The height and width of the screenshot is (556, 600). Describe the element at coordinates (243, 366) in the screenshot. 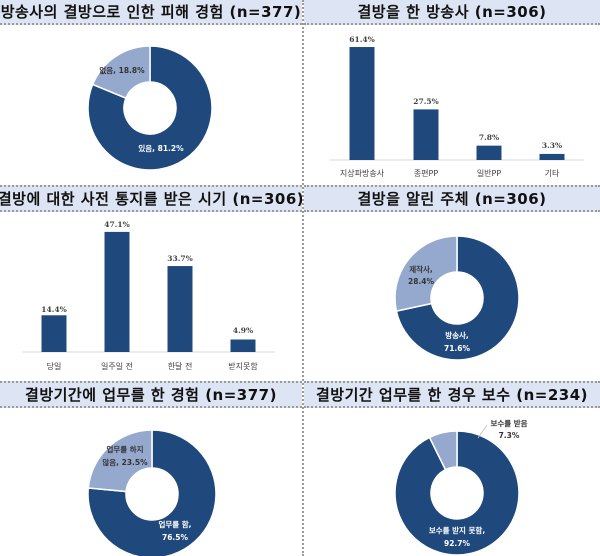

I see `category-label: 받지못함` at that location.